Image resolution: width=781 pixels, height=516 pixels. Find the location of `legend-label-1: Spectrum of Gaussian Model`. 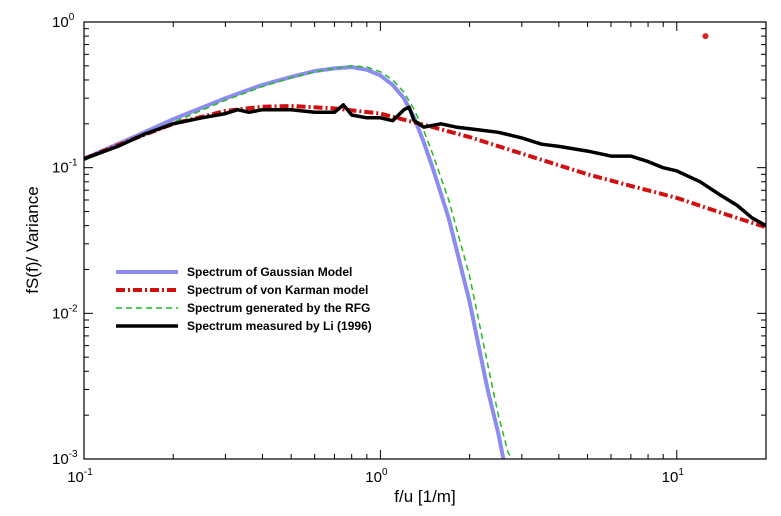

legend-label-1: Spectrum of Gaussian Model is located at coordinates (269, 272).